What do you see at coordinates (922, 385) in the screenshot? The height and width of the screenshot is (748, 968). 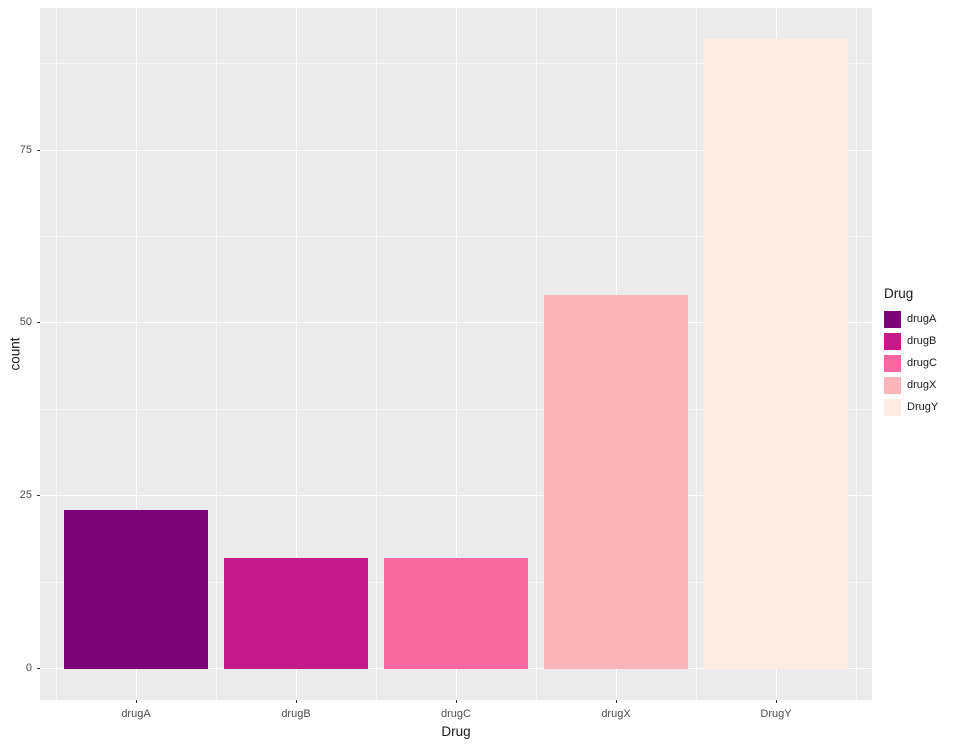 I see `legend-label: drugX` at bounding box center [922, 385].